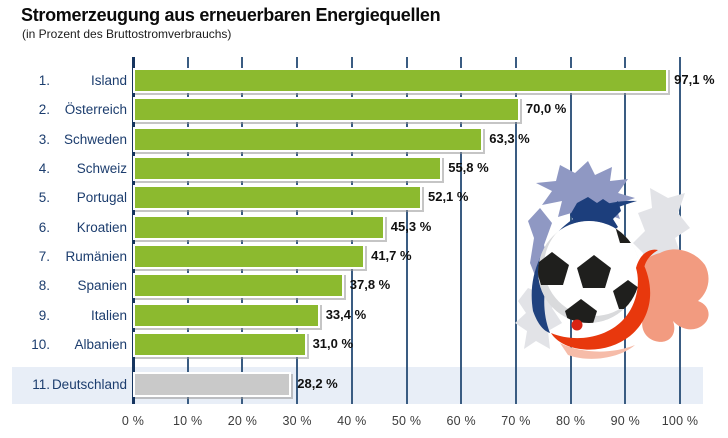 Image resolution: width=728 pixels, height=438 pixels. I want to click on value-label: 41,7 %, so click(391, 255).